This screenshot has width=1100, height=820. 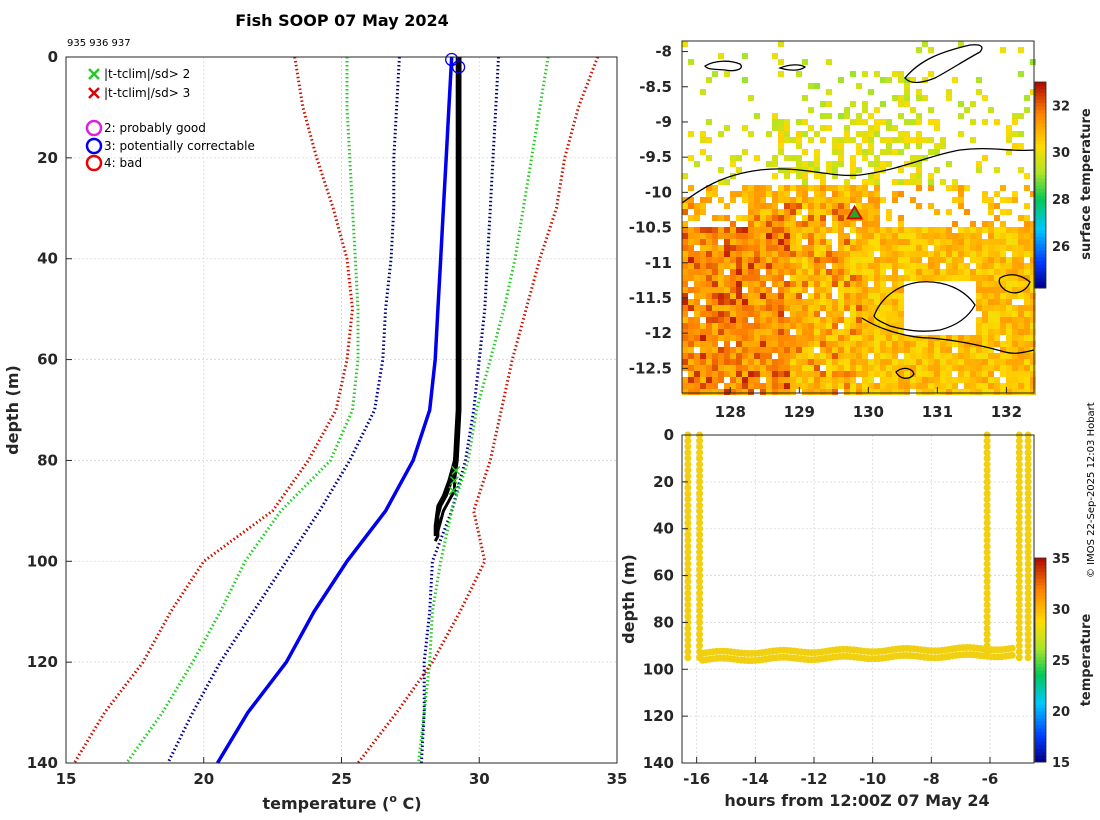 I want to click on map-x-tick-label: 130, so click(x=868, y=412).